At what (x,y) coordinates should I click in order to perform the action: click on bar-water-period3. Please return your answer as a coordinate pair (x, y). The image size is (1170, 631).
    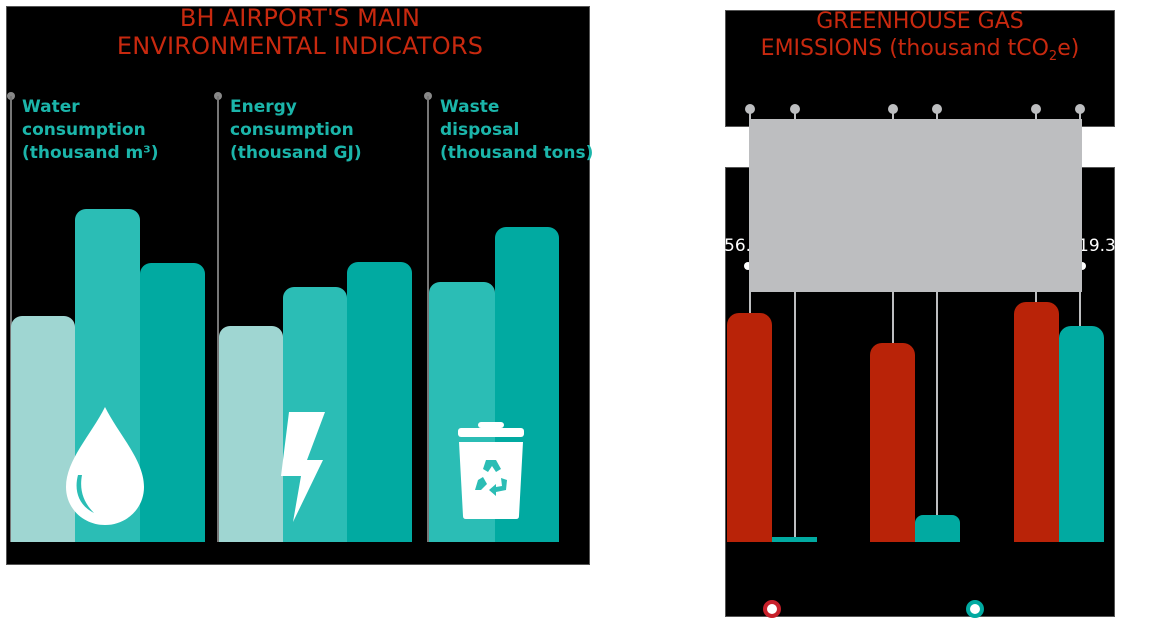
    Looking at the image, I should click on (172, 402).